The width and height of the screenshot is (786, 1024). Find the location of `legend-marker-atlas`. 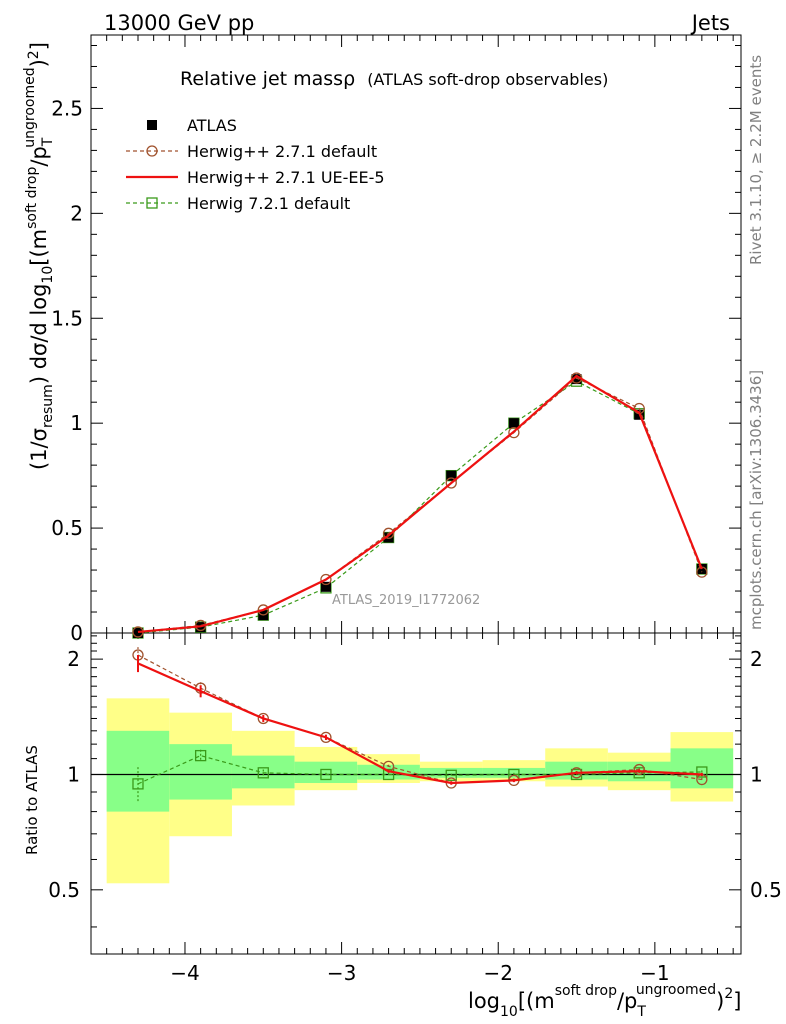

legend-marker-atlas is located at coordinates (152, 125).